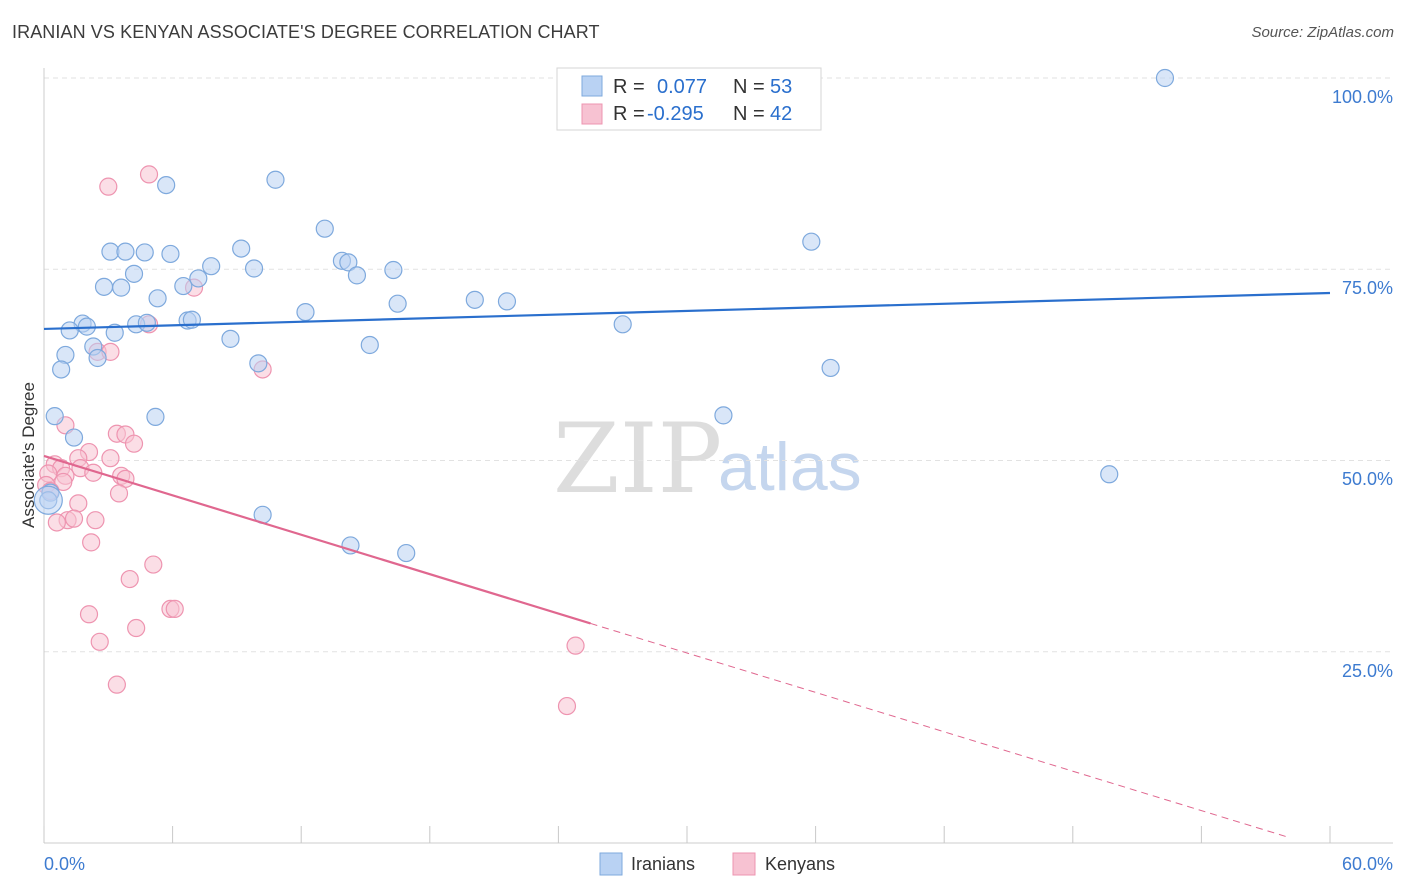 This screenshot has height=892, width=1406. What do you see at coordinates (592, 86) in the screenshot?
I see `stats-swatch-iranians` at bounding box center [592, 86].